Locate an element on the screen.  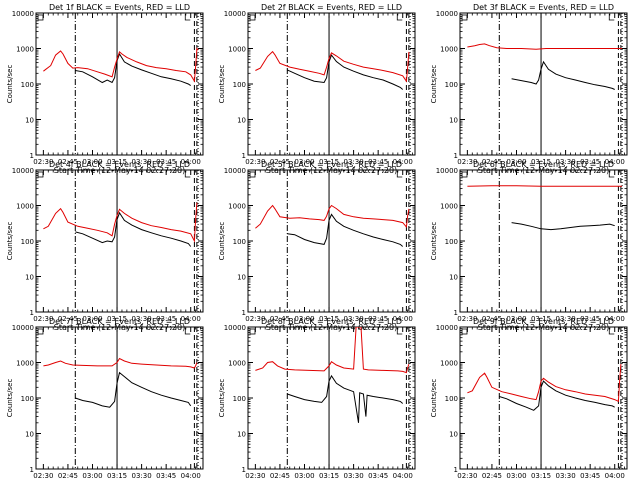
panel-title: Det 8f BLACK = Events, RED = LLD is located at coordinates (331, 321).